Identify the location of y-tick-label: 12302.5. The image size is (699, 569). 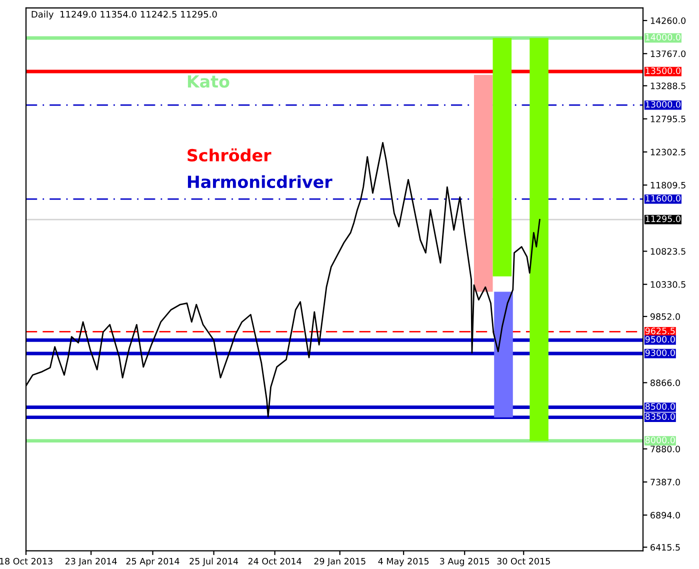
(668, 152).